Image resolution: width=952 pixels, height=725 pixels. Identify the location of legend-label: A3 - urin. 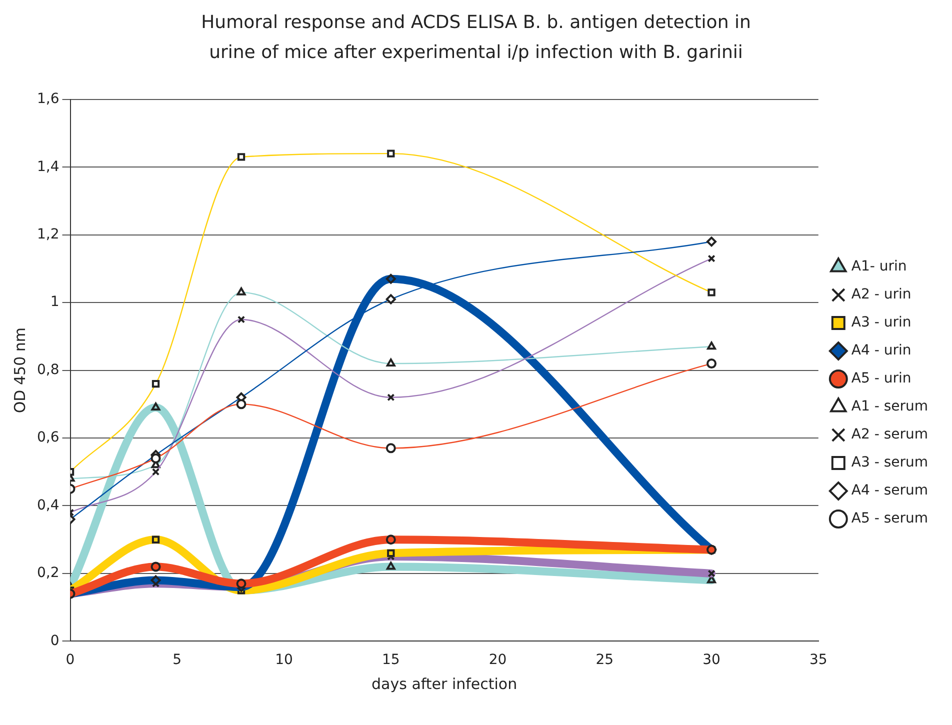
(881, 322).